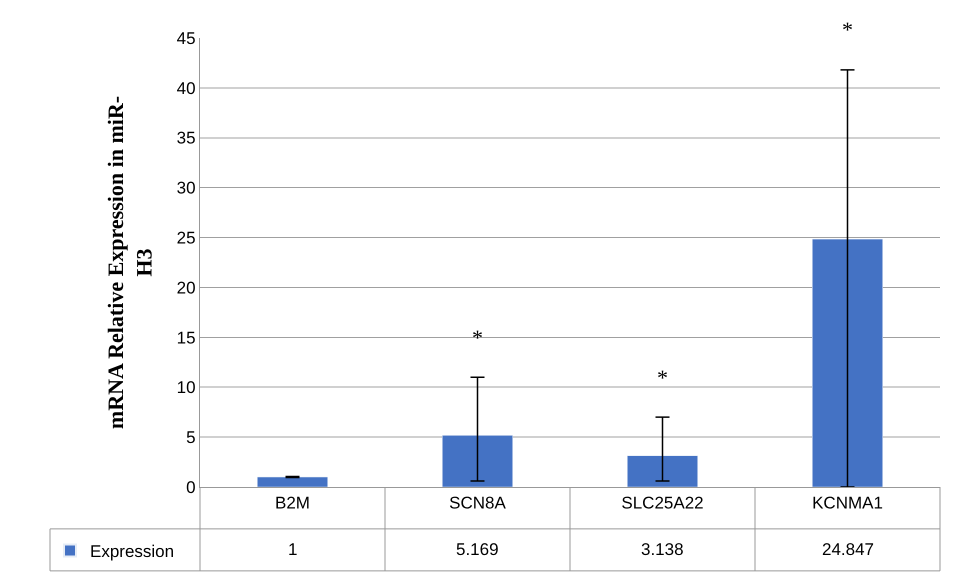 Image resolution: width=957 pixels, height=580 pixels. Describe the element at coordinates (129, 263) in the screenshot. I see `y-axis-title: mRNA Relative Expression in miR-H3` at that location.